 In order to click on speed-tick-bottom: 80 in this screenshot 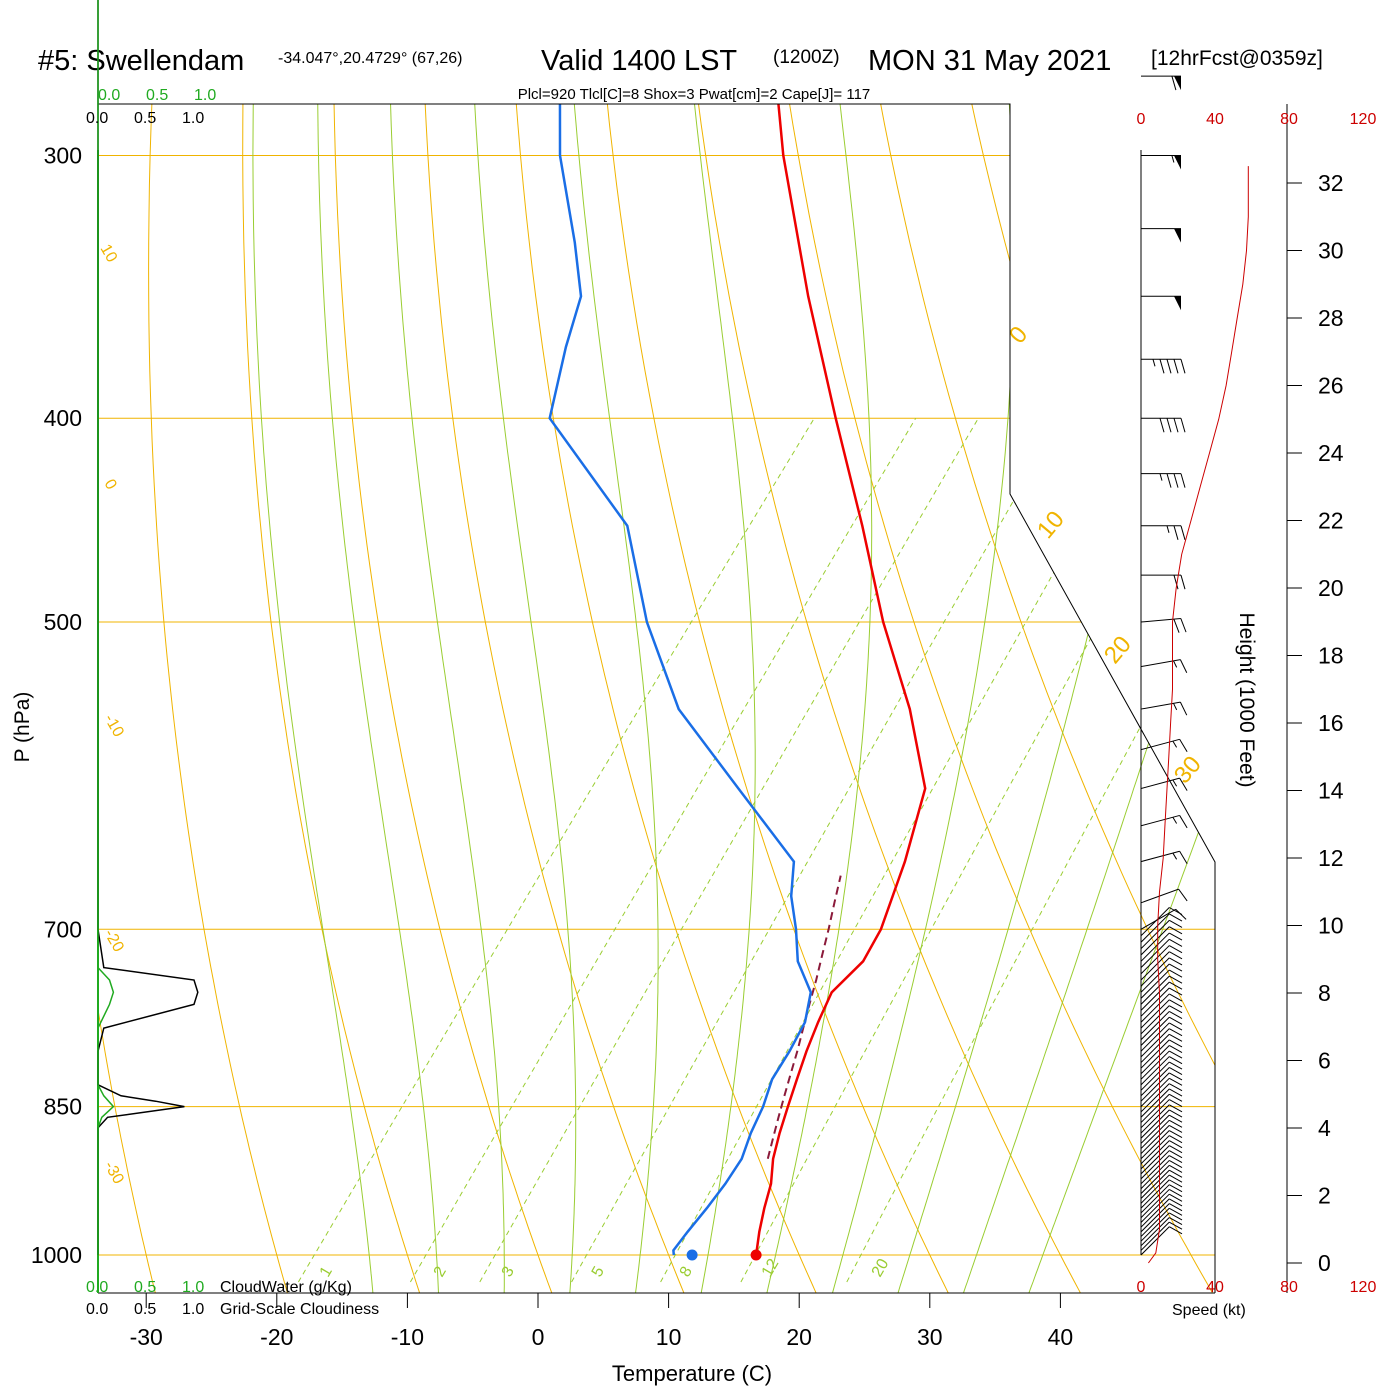, I will do `click(1289, 1287)`.